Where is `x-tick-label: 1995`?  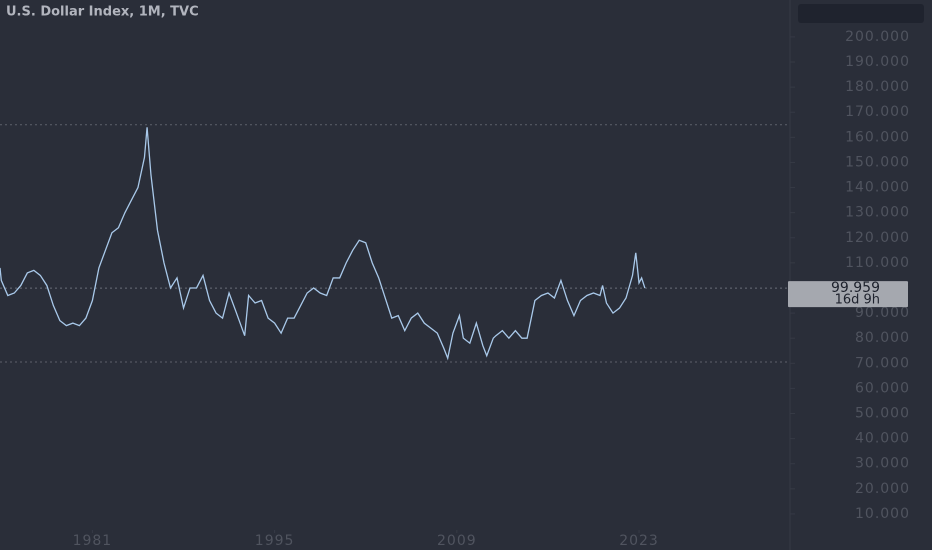
x-tick-label: 1995 is located at coordinates (275, 541).